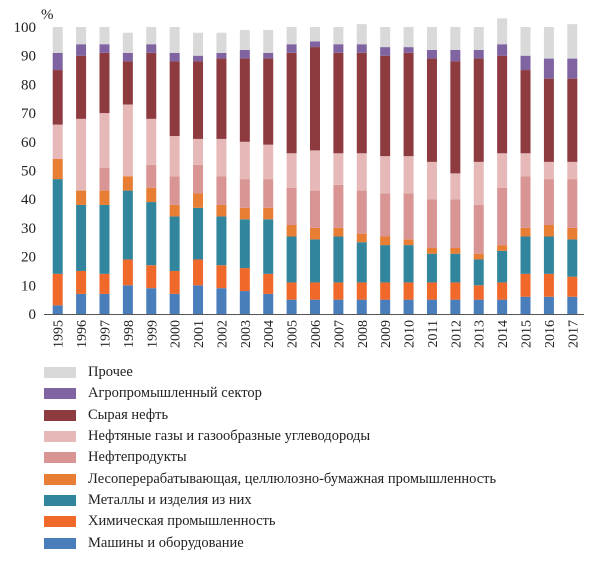 The image size is (611, 561). What do you see at coordinates (324, 542) in the screenshot?
I see `legend-item: Машины и оборудование` at bounding box center [324, 542].